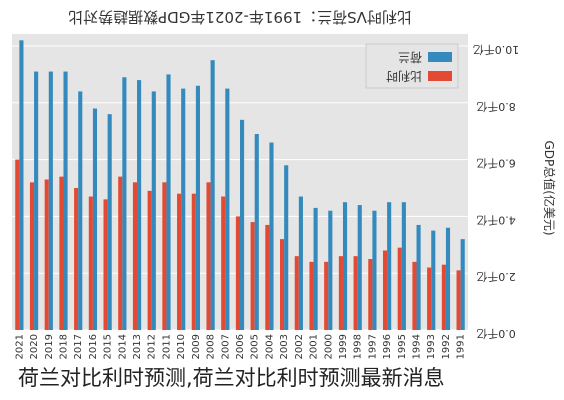  What do you see at coordinates (46, 254) in the screenshot?
I see `bar-belgium-2019` at bounding box center [46, 254].